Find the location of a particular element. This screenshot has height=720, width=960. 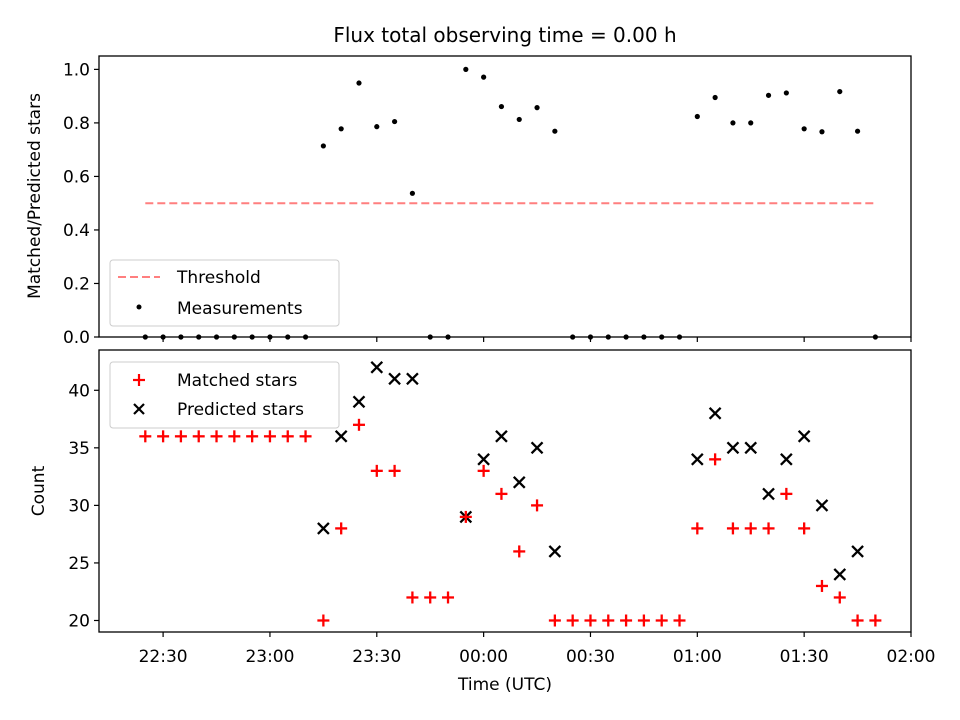

bottom-legend-box is located at coordinates (224, 395).